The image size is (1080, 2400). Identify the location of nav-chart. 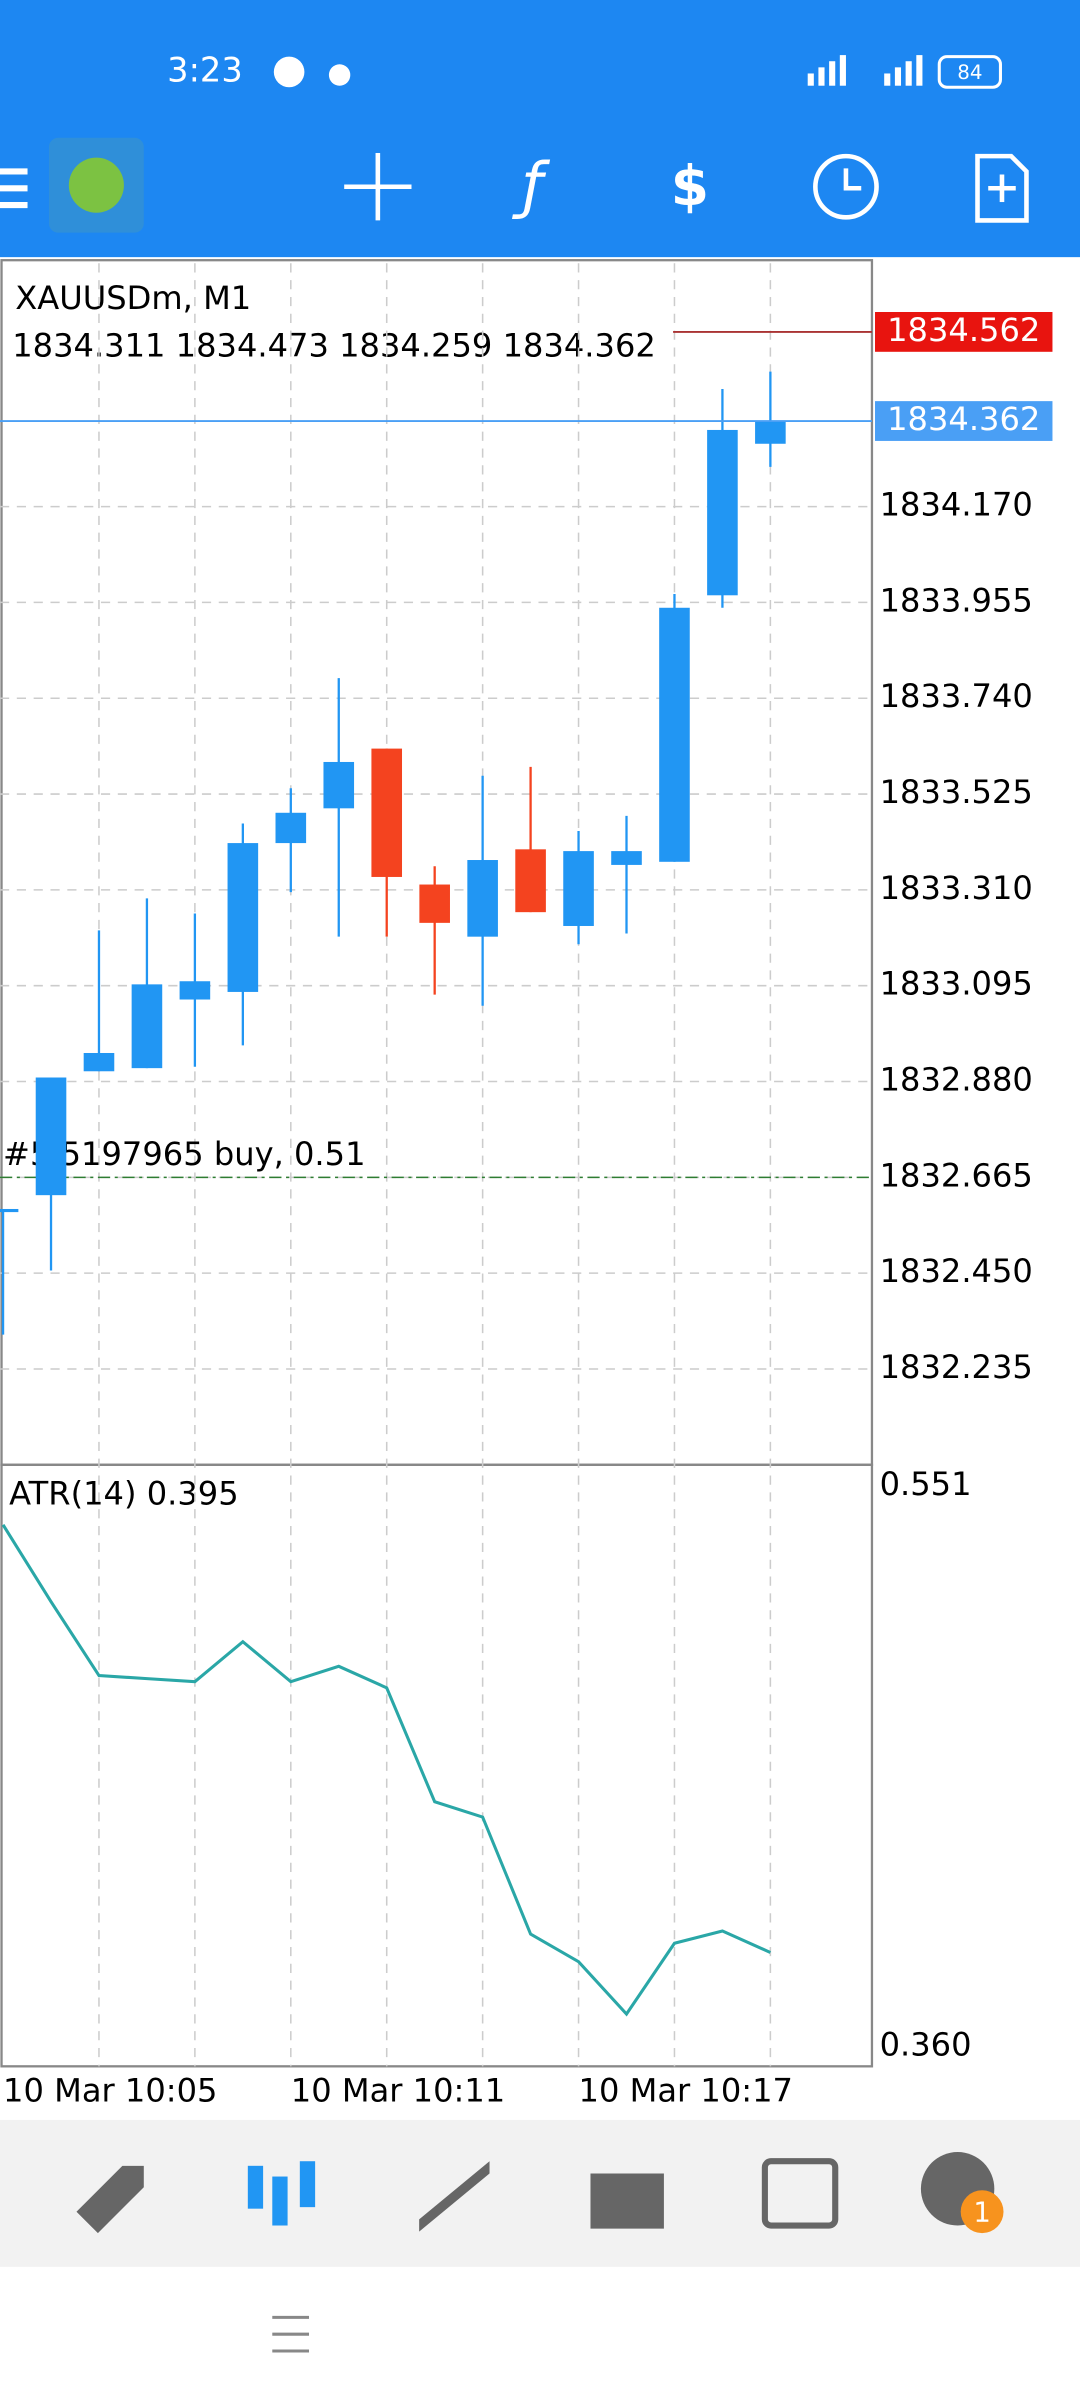
(281, 2193).